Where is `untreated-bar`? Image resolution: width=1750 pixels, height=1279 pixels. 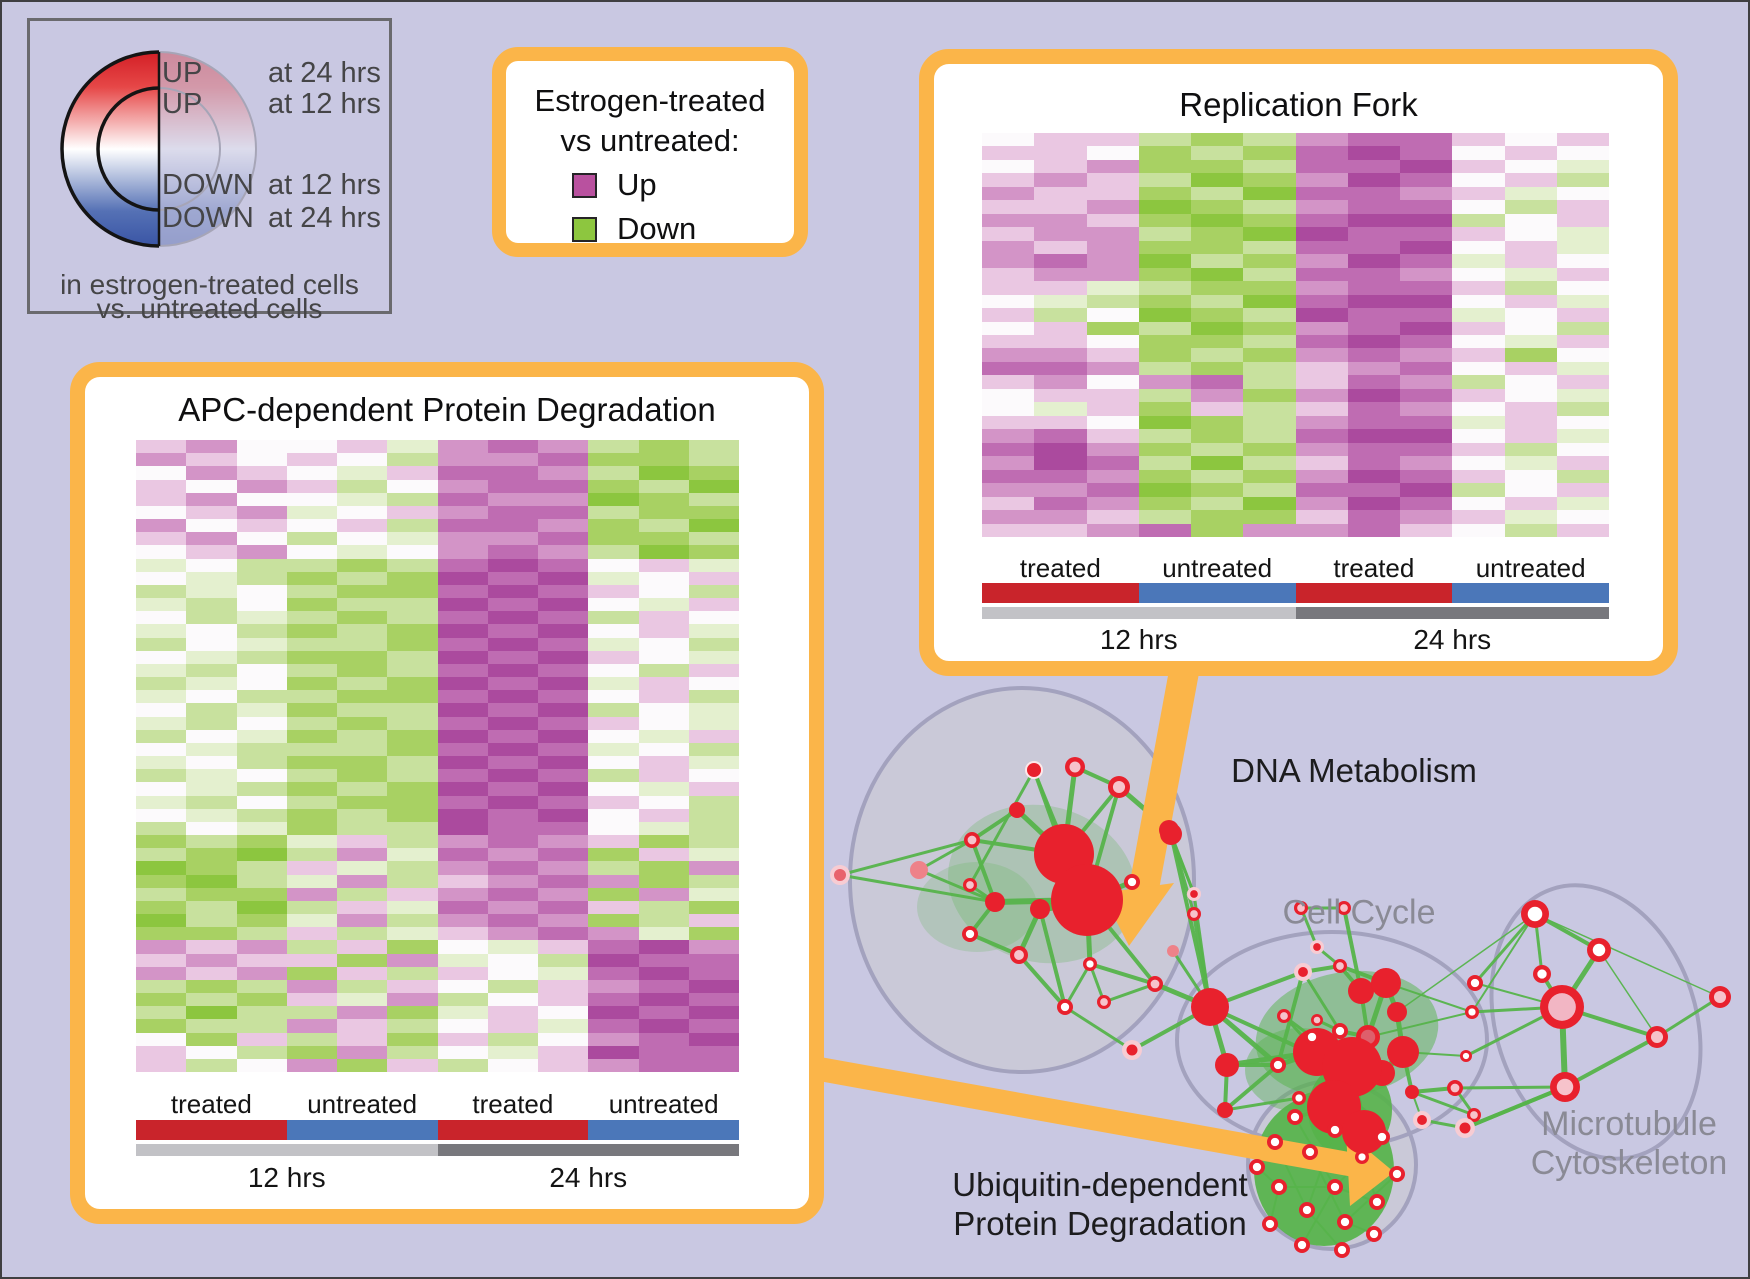
untreated-bar is located at coordinates (1530, 593).